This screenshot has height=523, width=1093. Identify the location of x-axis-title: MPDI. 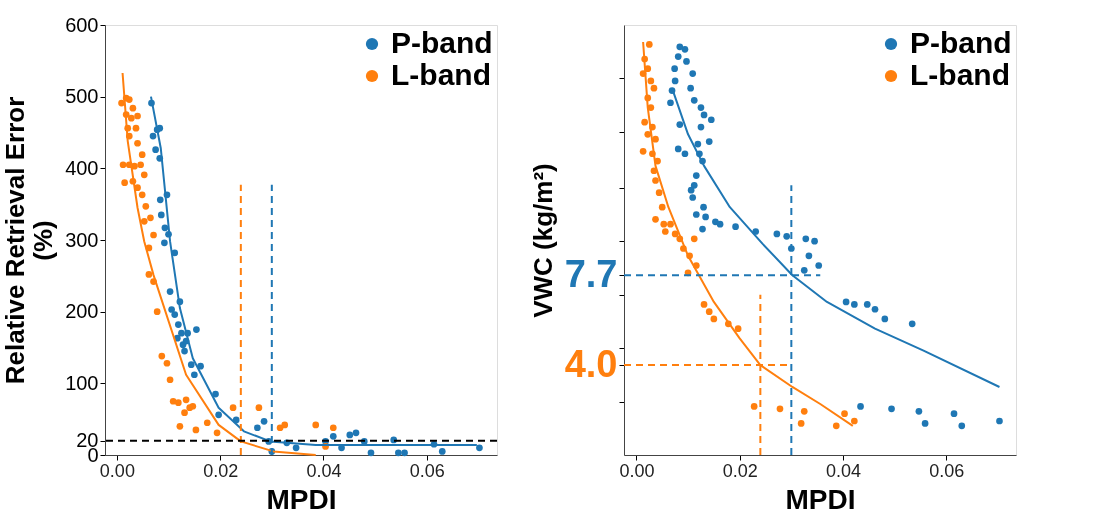
(301, 499).